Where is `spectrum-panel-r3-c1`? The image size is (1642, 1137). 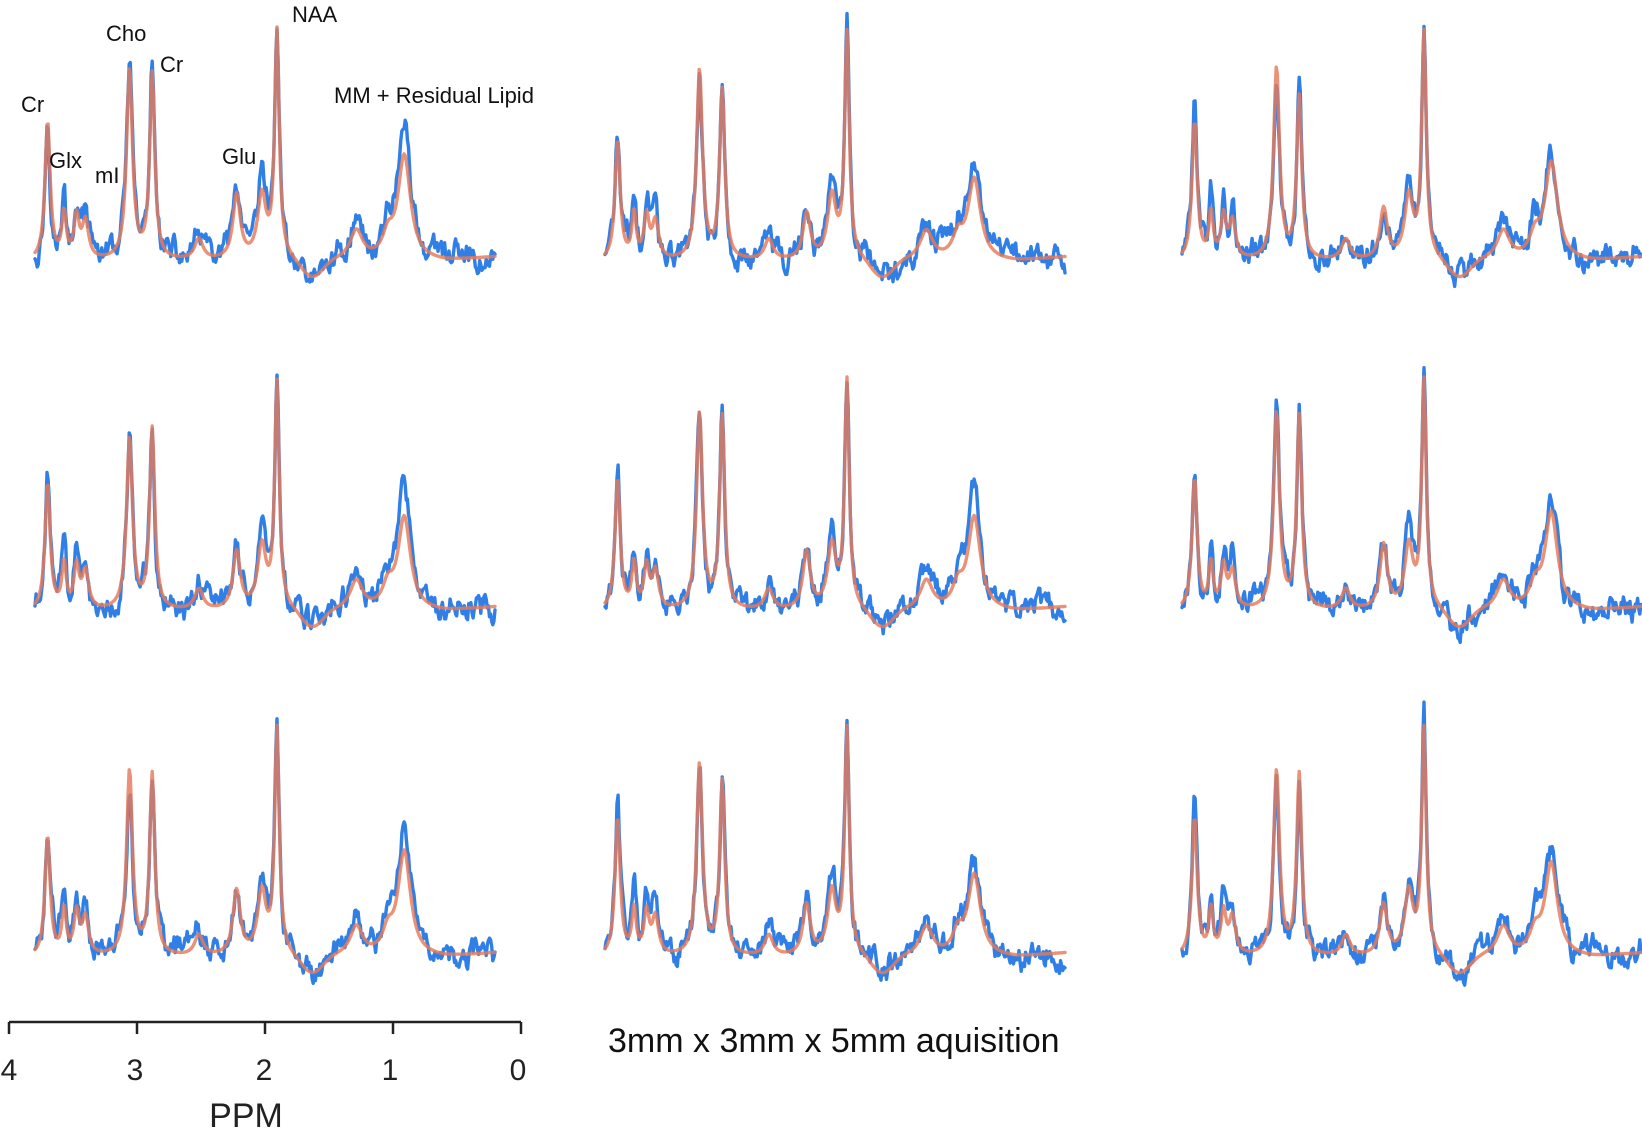
spectrum-panel-r3-c1 is located at coordinates (265, 851).